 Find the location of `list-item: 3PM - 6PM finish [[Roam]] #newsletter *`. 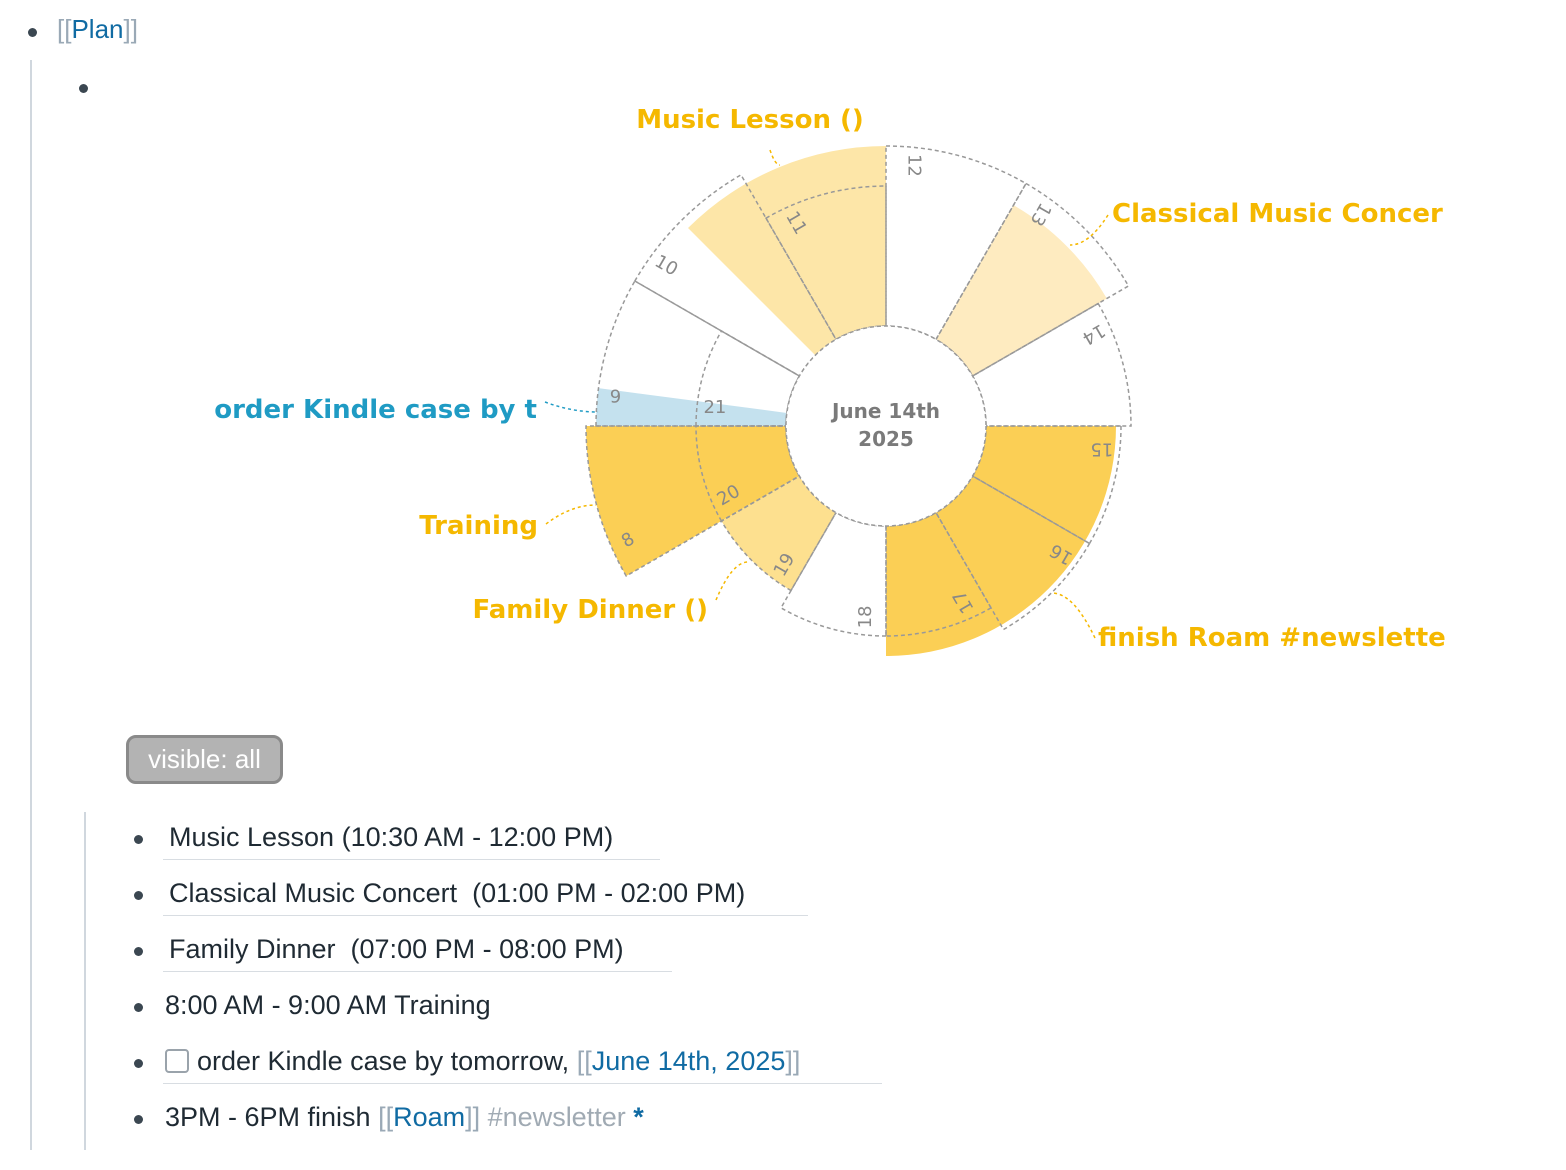

list-item: 3PM - 6PM finish [[Roam]] #newsletter * is located at coordinates (404, 1117).